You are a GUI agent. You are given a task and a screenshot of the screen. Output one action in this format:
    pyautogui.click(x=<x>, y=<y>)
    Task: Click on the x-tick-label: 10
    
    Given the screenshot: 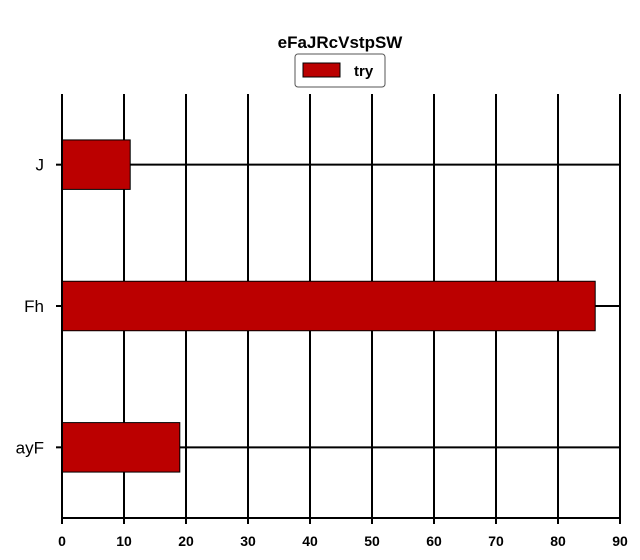 What is the action you would take?
    pyautogui.click(x=124, y=541)
    